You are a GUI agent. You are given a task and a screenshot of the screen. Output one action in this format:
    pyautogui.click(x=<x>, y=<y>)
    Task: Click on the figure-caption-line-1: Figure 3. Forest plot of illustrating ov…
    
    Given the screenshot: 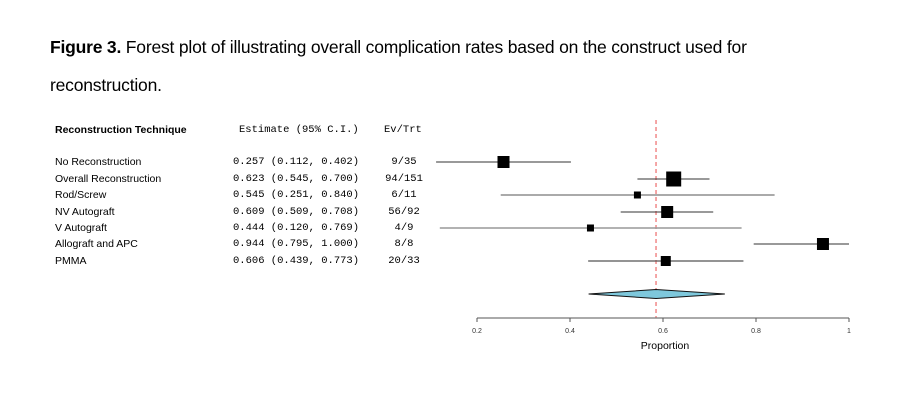 What is the action you would take?
    pyautogui.click(x=398, y=47)
    